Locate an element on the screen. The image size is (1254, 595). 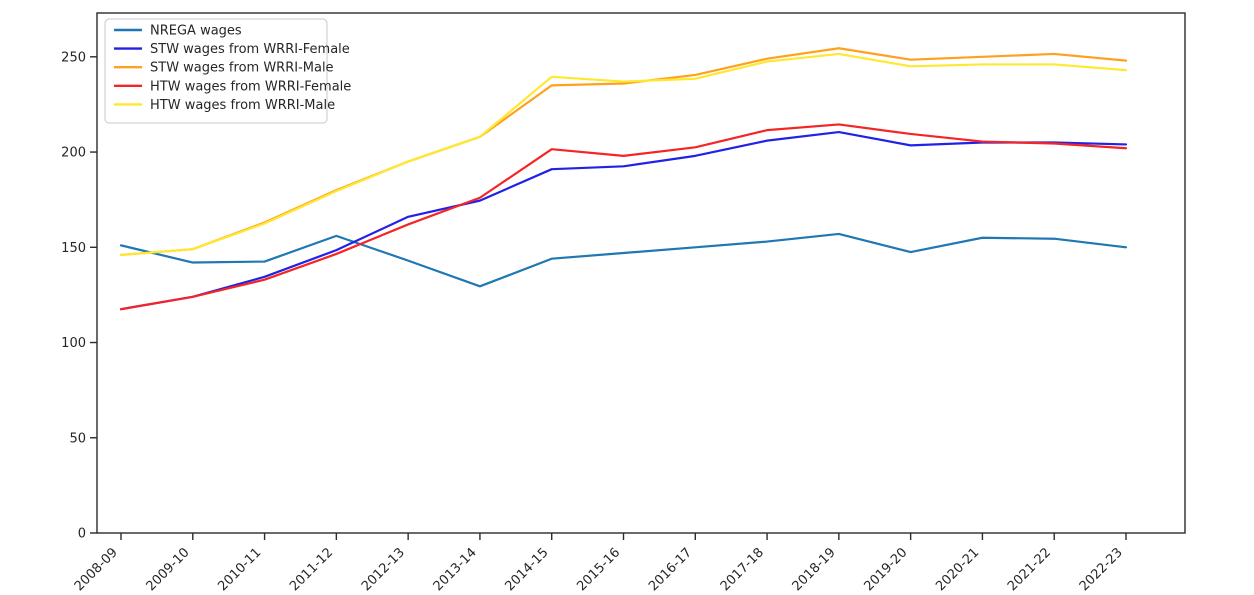
x-tick-label: 2012-13 is located at coordinates (383, 569).